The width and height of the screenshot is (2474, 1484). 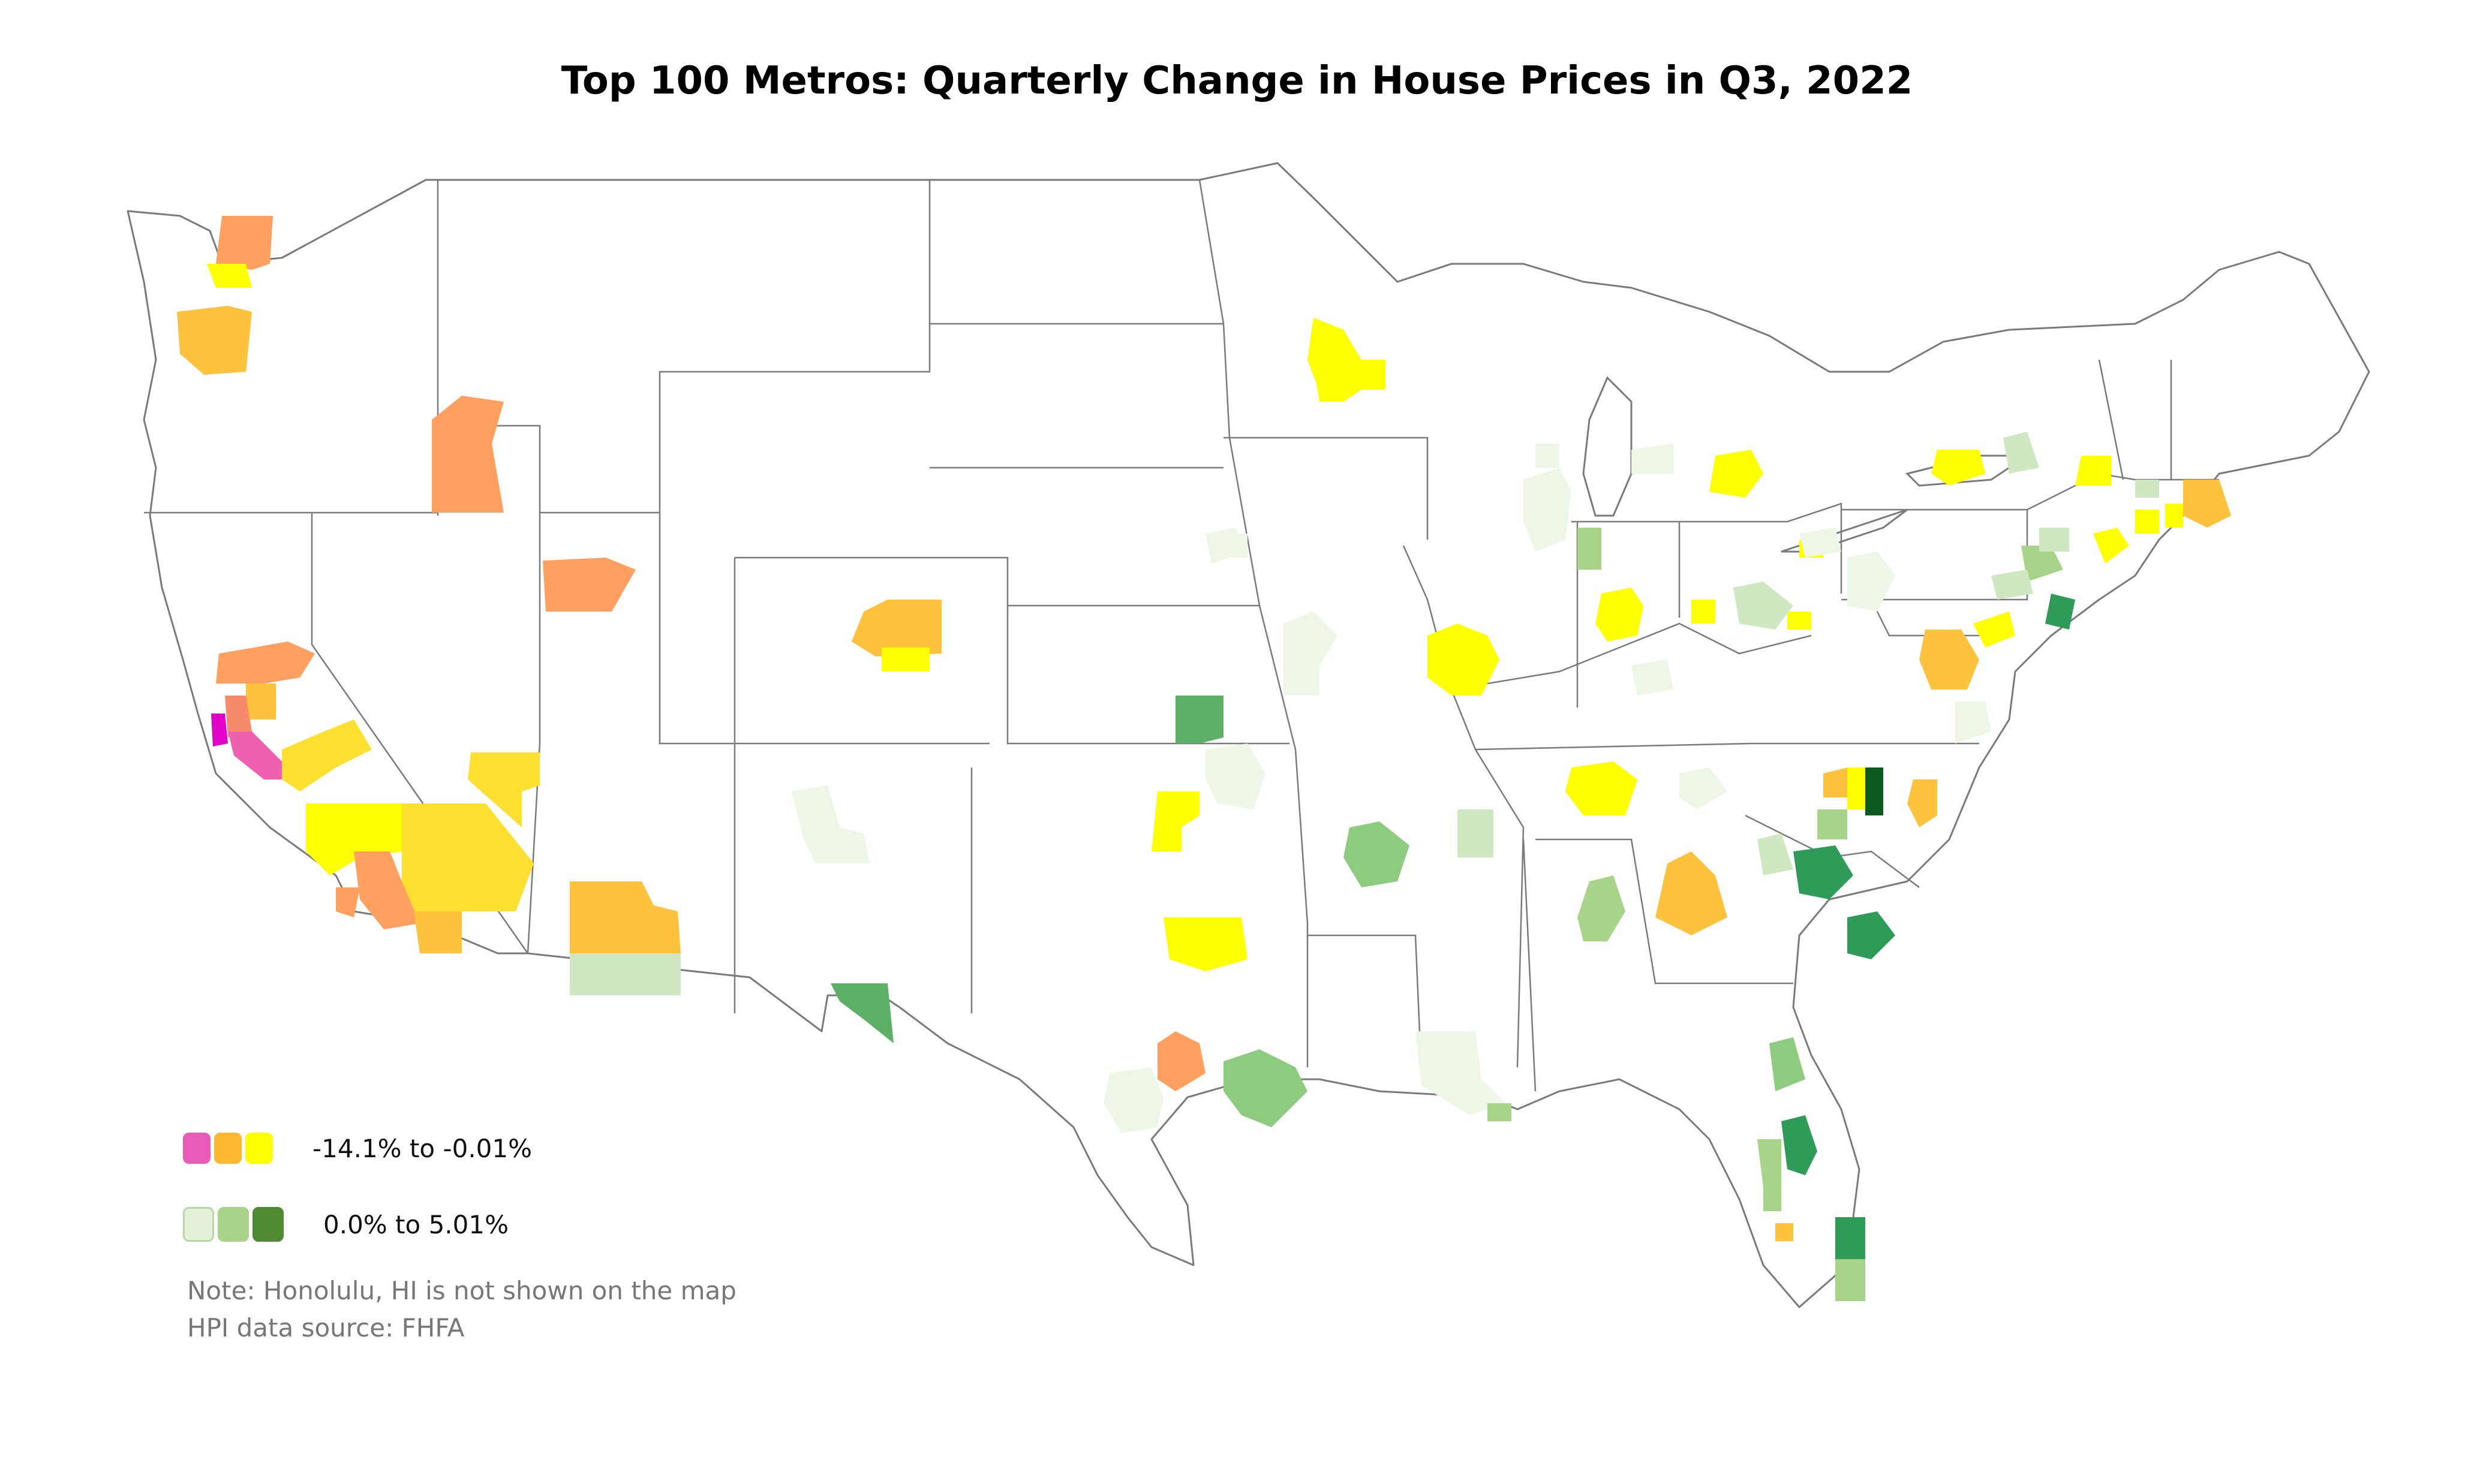 What do you see at coordinates (468, 454) in the screenshot?
I see `metro-boise` at bounding box center [468, 454].